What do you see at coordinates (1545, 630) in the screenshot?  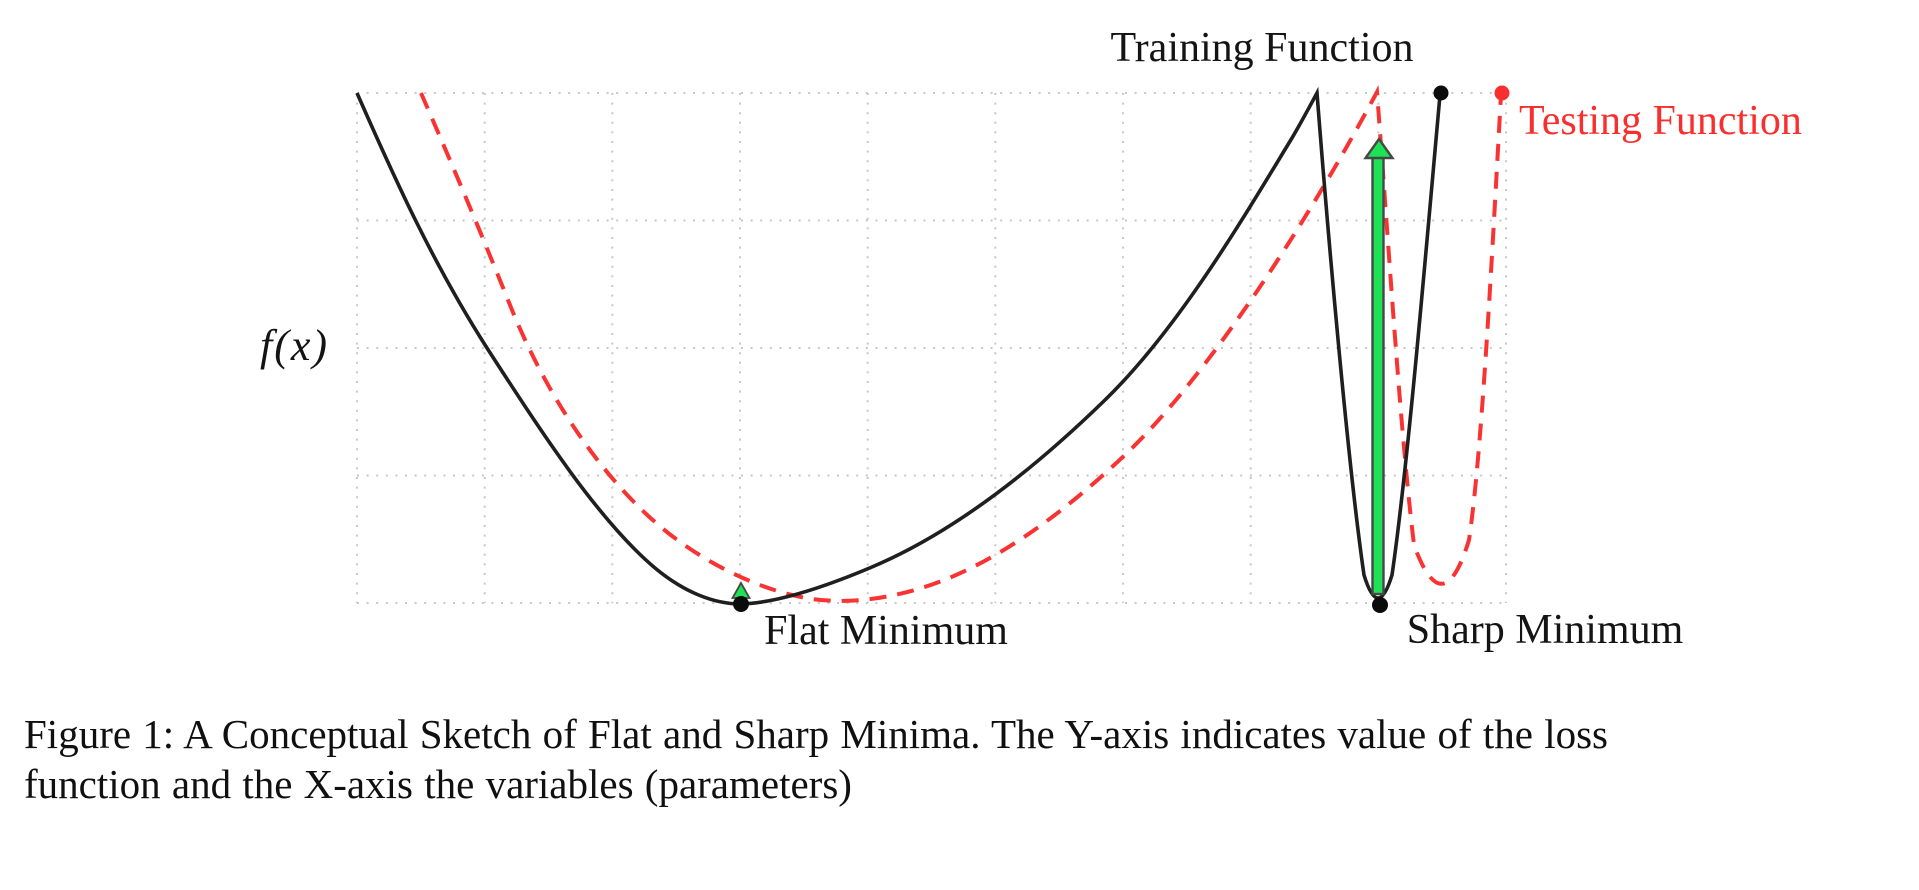 I see `sharp-minimum-label: Sharp Minimum` at bounding box center [1545, 630].